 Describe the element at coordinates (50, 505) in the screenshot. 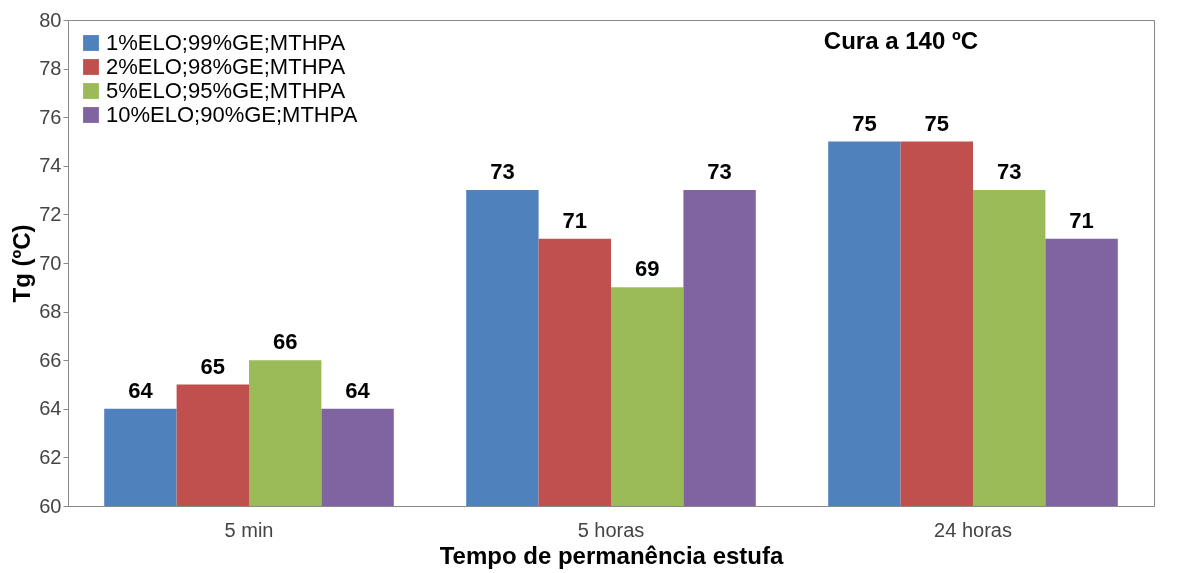

I see `y-tick-label: 60` at that location.